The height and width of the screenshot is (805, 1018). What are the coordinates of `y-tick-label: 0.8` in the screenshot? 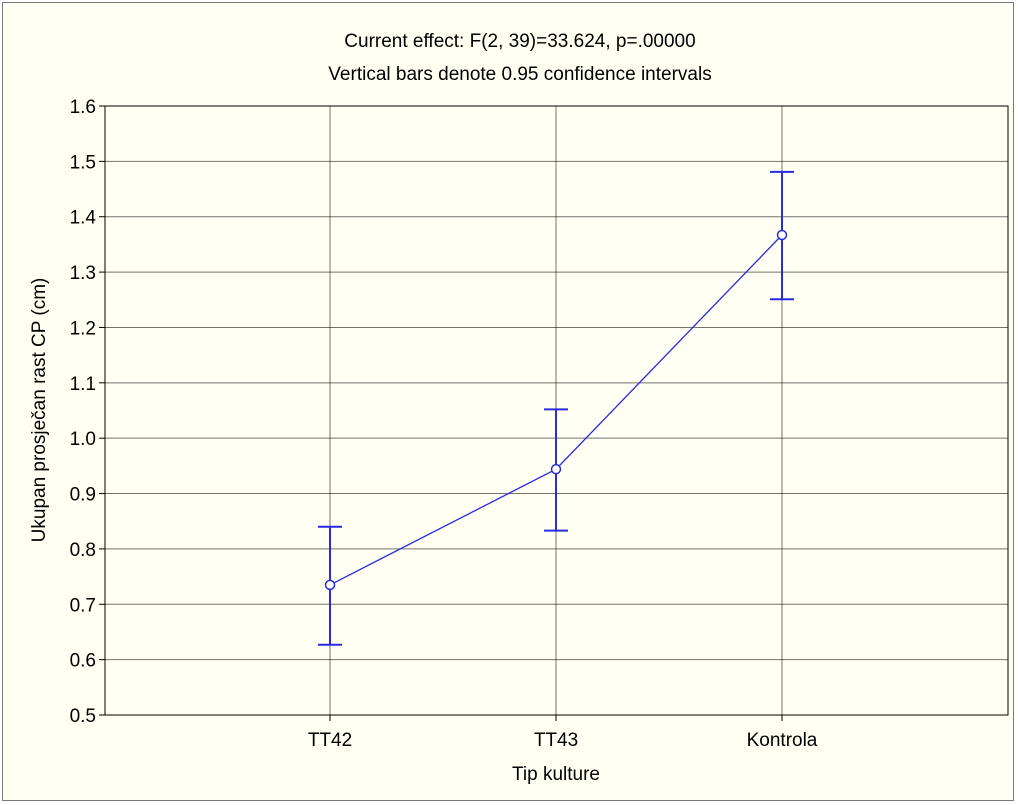 It's located at (83, 550).